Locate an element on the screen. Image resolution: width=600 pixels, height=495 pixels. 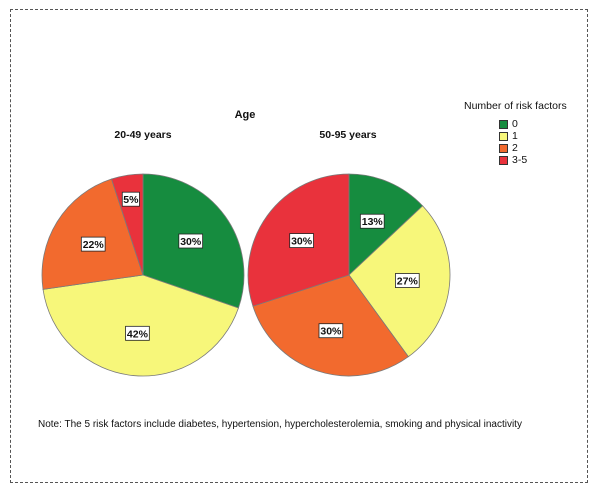
pie-0-label-1: 42% is located at coordinates (137, 333).